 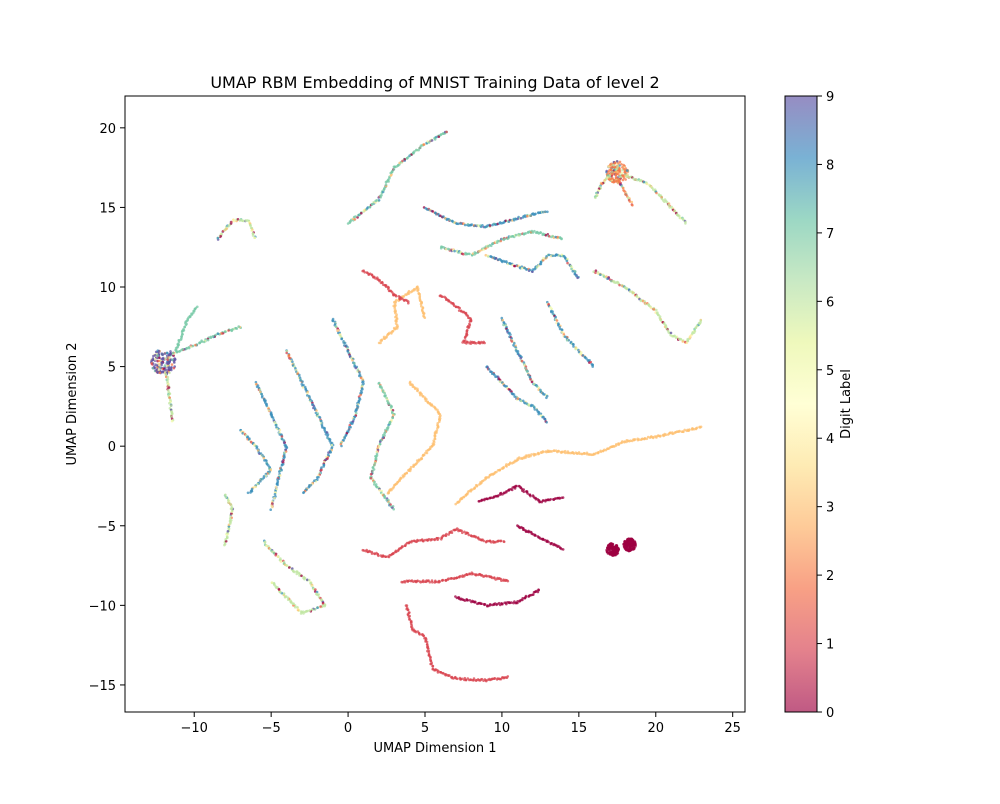 What do you see at coordinates (102, 686) in the screenshot?
I see `y-tick-label: −15` at bounding box center [102, 686].